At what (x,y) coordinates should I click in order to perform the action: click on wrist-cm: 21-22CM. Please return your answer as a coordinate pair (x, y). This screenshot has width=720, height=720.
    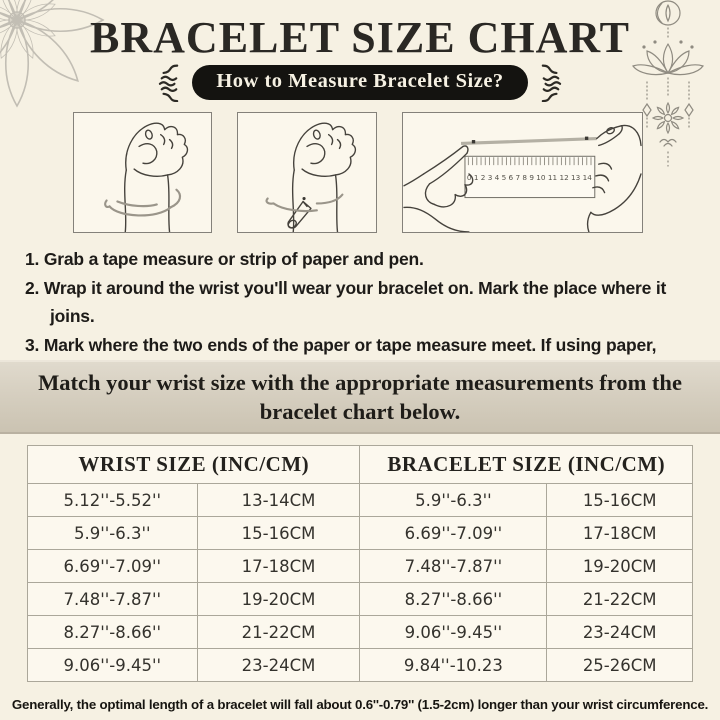
    Looking at the image, I should click on (278, 632).